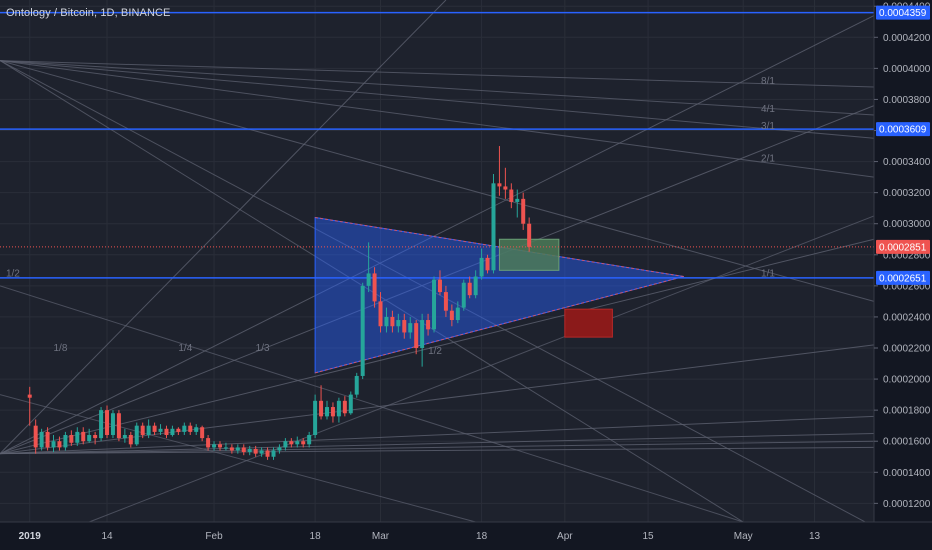  I want to click on time-tick-label: Apr, so click(565, 536).